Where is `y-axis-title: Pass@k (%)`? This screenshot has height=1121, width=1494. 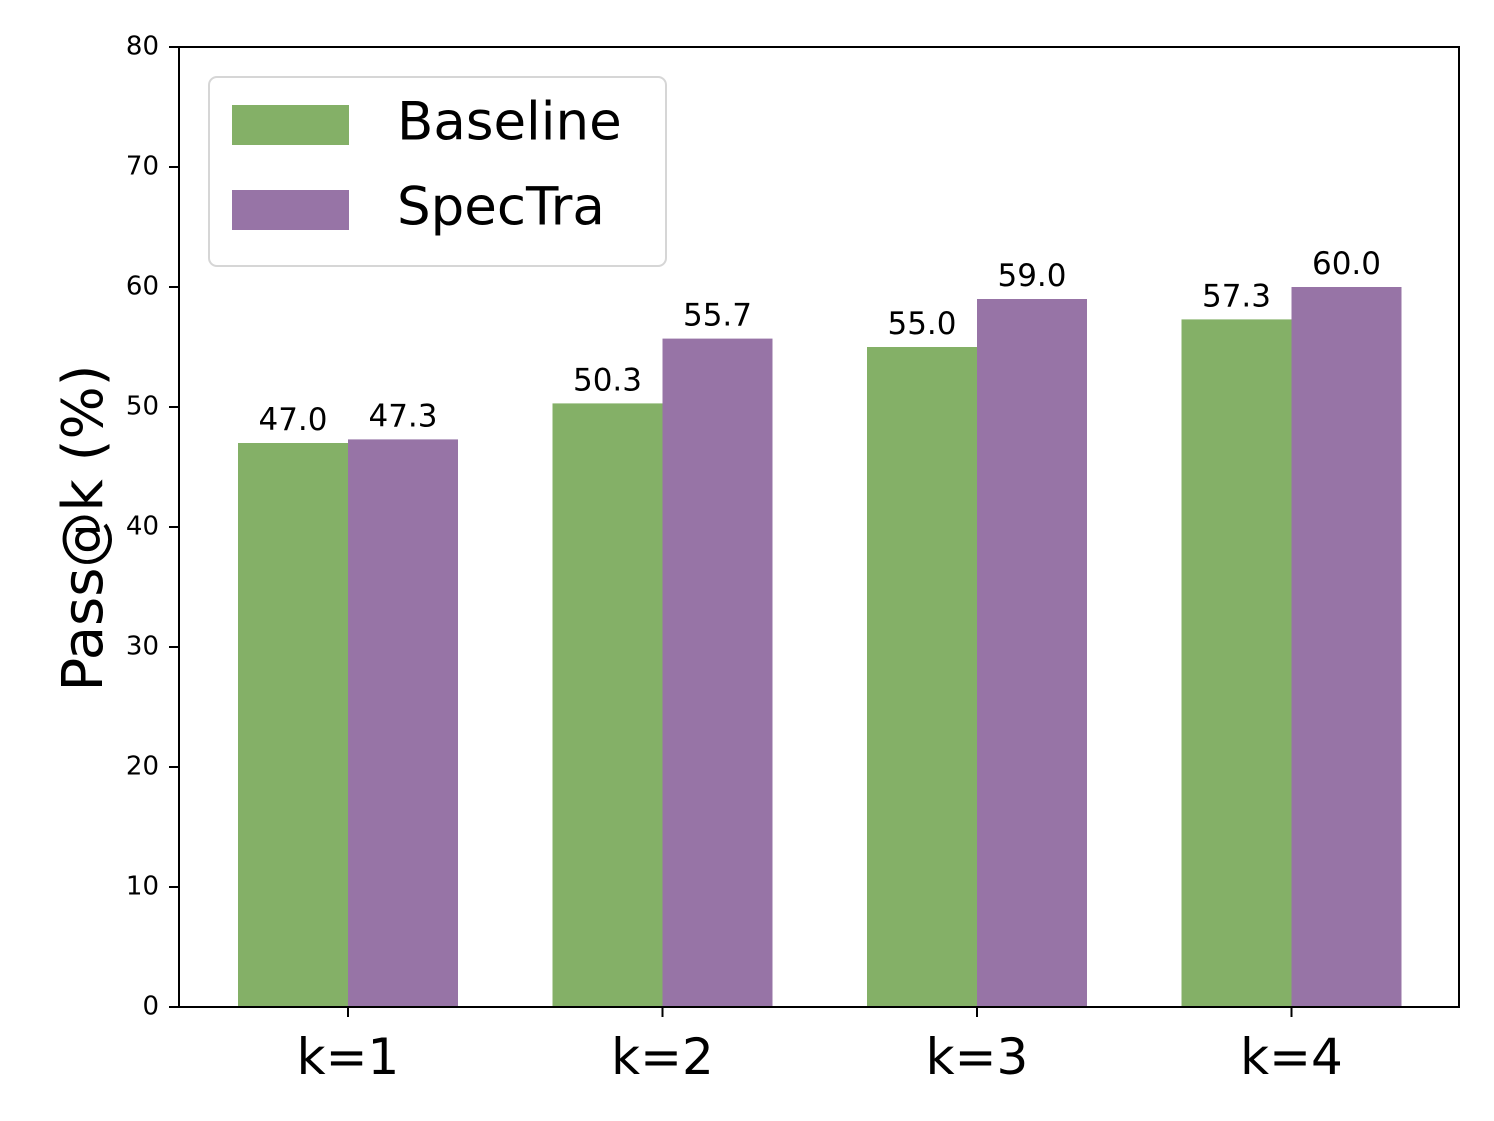 y-axis-title: Pass@k (%) is located at coordinates (83, 527).